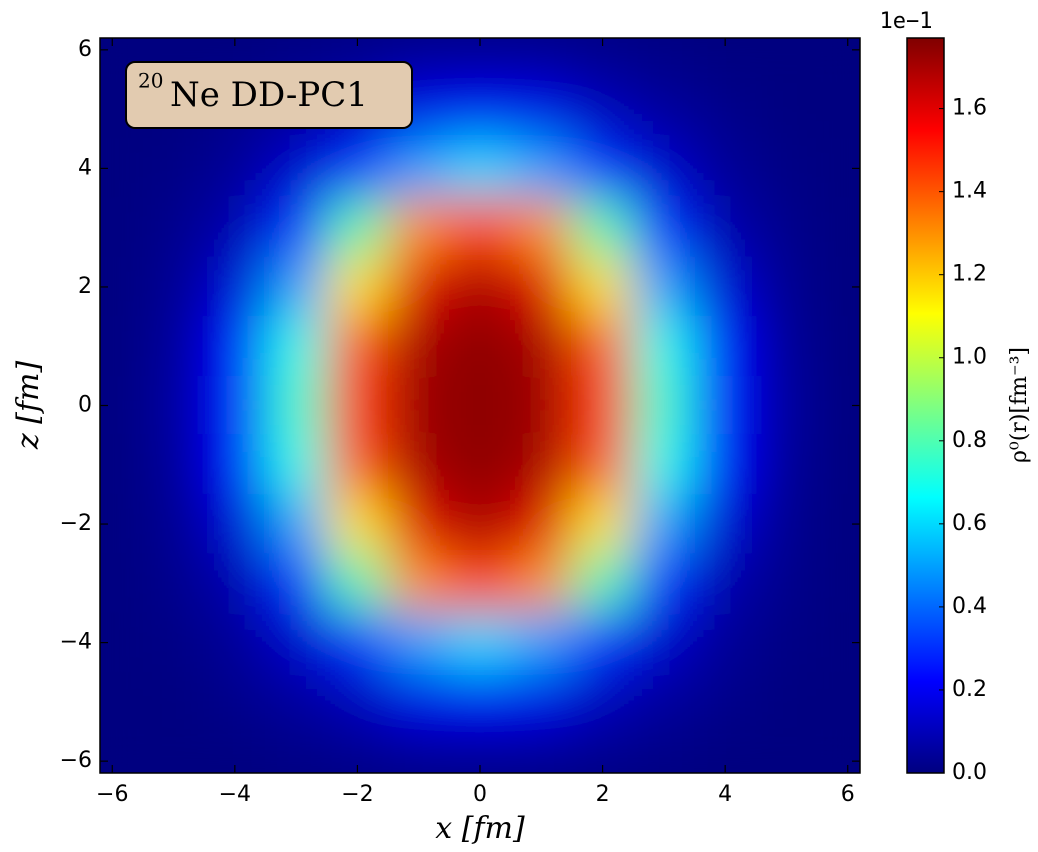 The height and width of the screenshot is (852, 1038). I want to click on colorbar-tick-label: 1.2, so click(969, 274).